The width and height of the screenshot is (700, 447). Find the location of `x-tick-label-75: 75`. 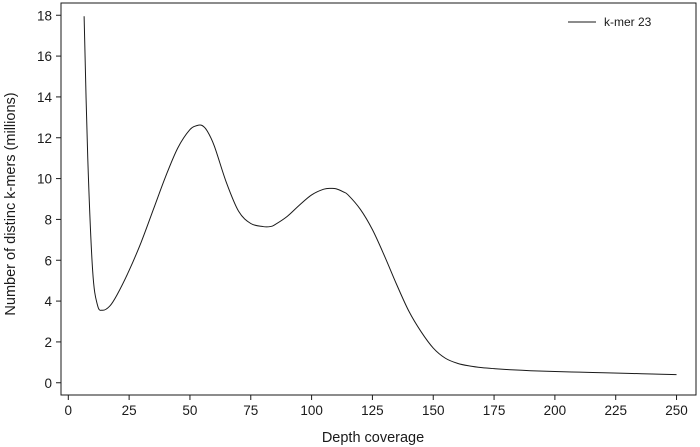

x-tick-label-75: 75 is located at coordinates (250, 410).